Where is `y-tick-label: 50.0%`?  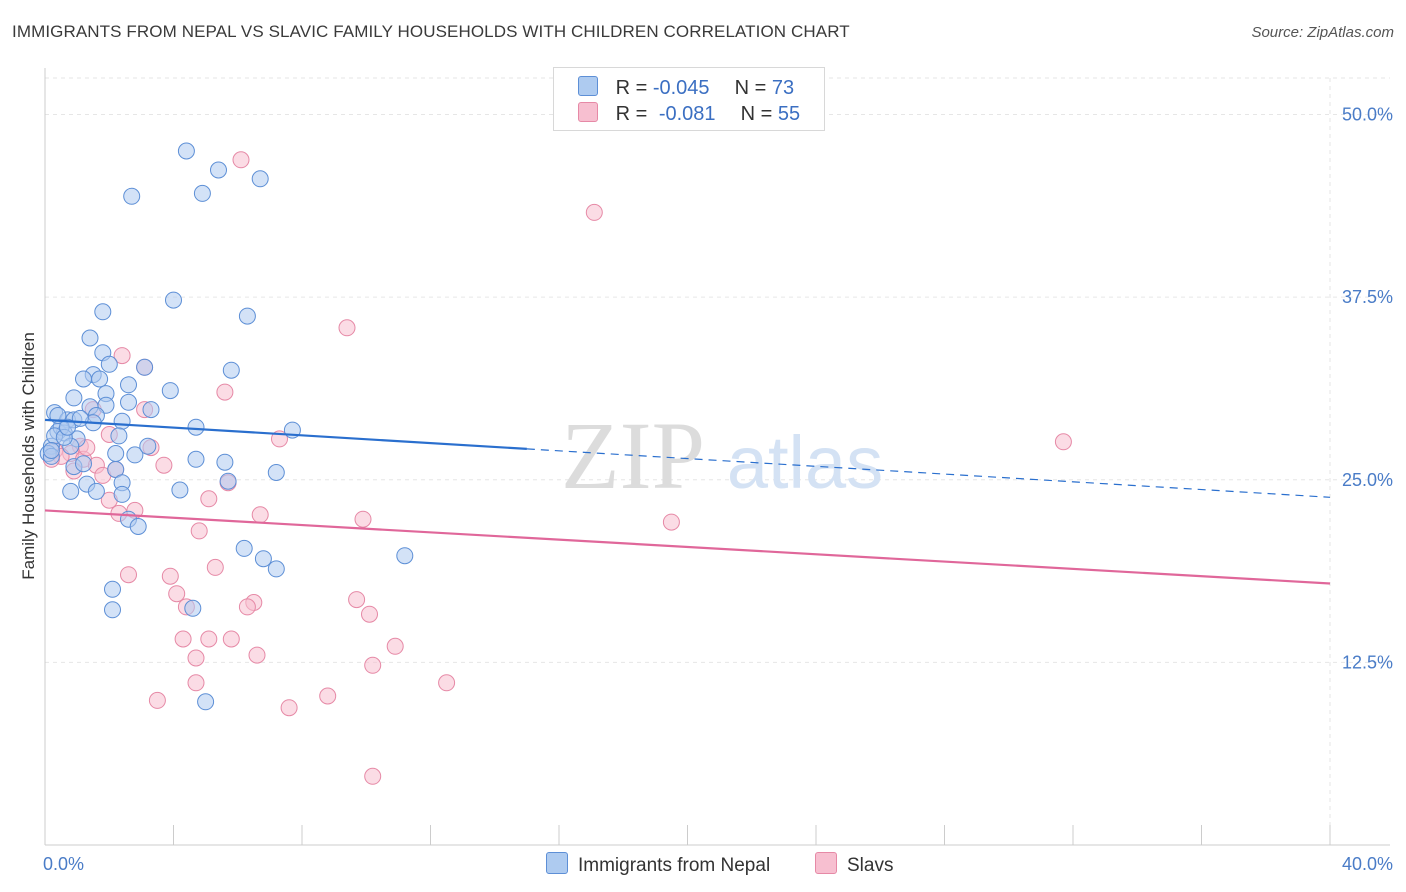 y-tick-label: 50.0% is located at coordinates (1367, 115).